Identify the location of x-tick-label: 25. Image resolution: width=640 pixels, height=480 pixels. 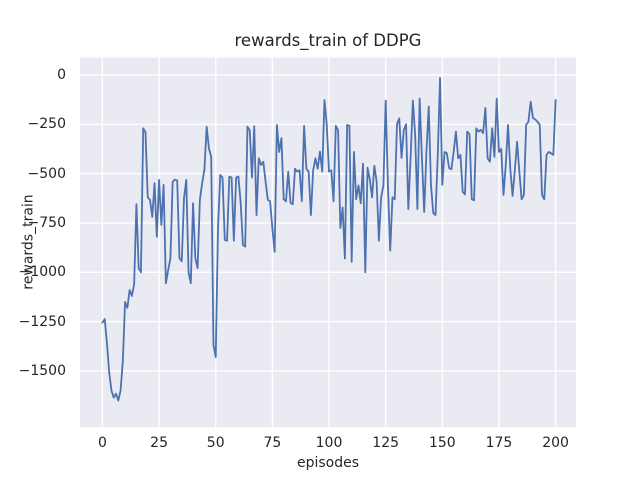
(159, 443).